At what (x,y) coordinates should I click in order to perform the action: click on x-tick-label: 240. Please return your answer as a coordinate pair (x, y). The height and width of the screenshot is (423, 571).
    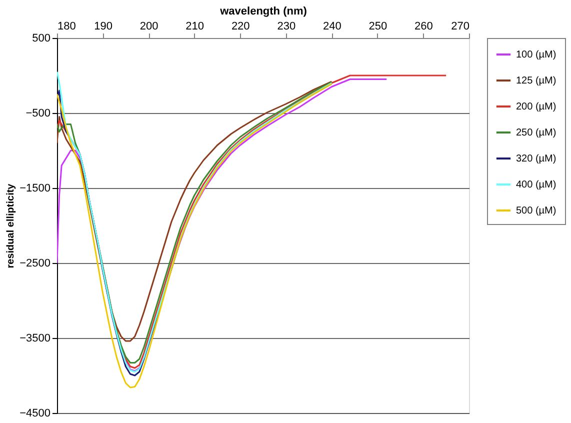
    Looking at the image, I should click on (332, 26).